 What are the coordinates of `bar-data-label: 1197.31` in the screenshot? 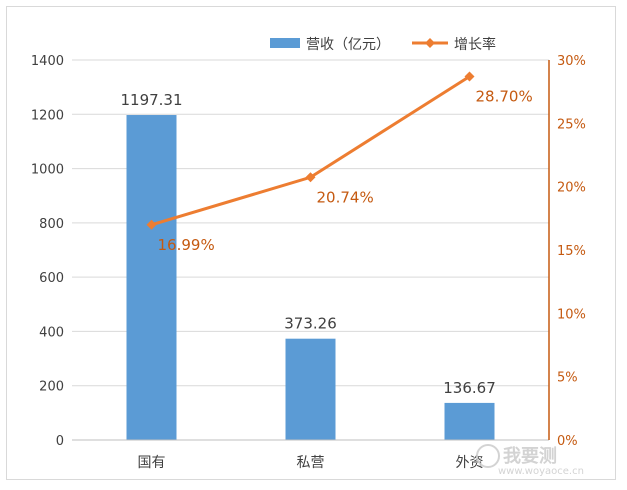 It's located at (151, 100).